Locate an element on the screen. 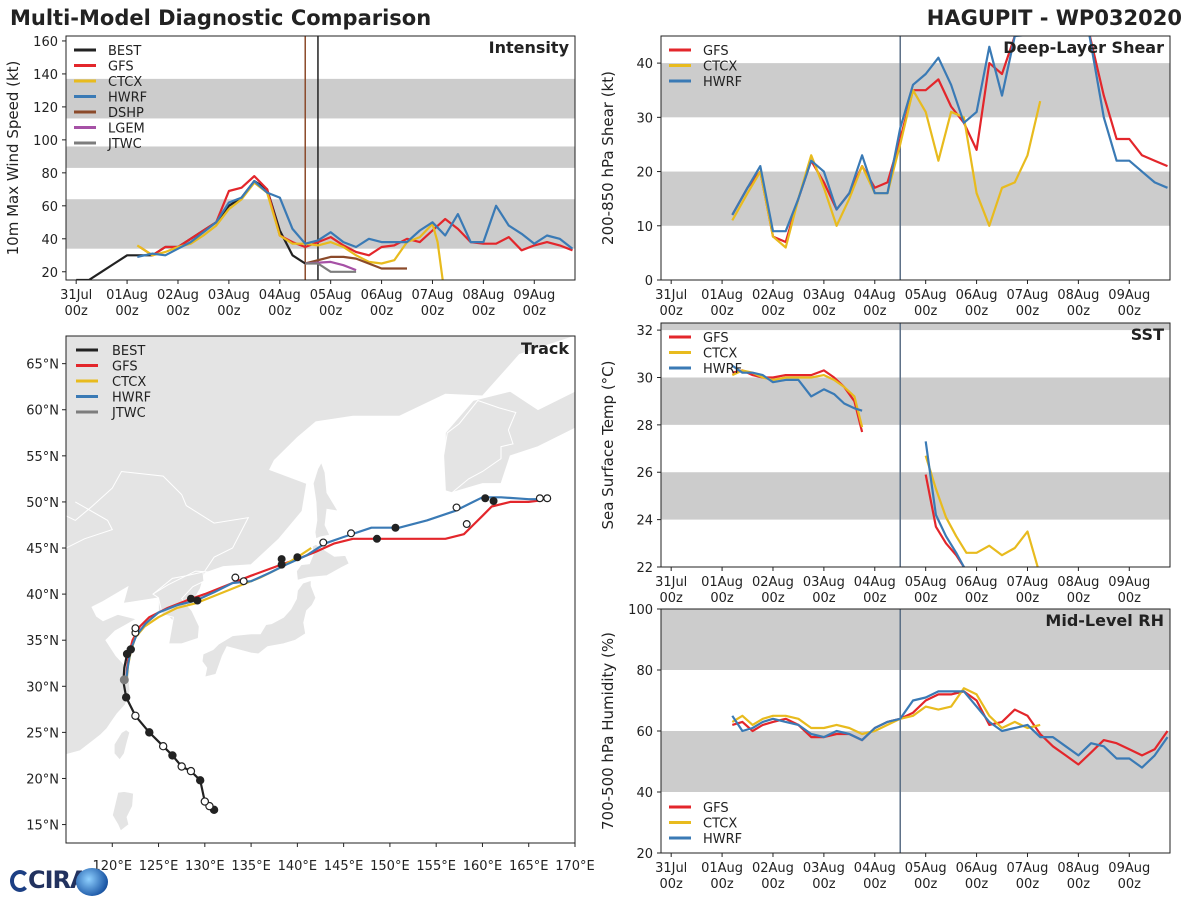 This screenshot has width=1200, height=900. shear-frame is located at coordinates (915, 158).